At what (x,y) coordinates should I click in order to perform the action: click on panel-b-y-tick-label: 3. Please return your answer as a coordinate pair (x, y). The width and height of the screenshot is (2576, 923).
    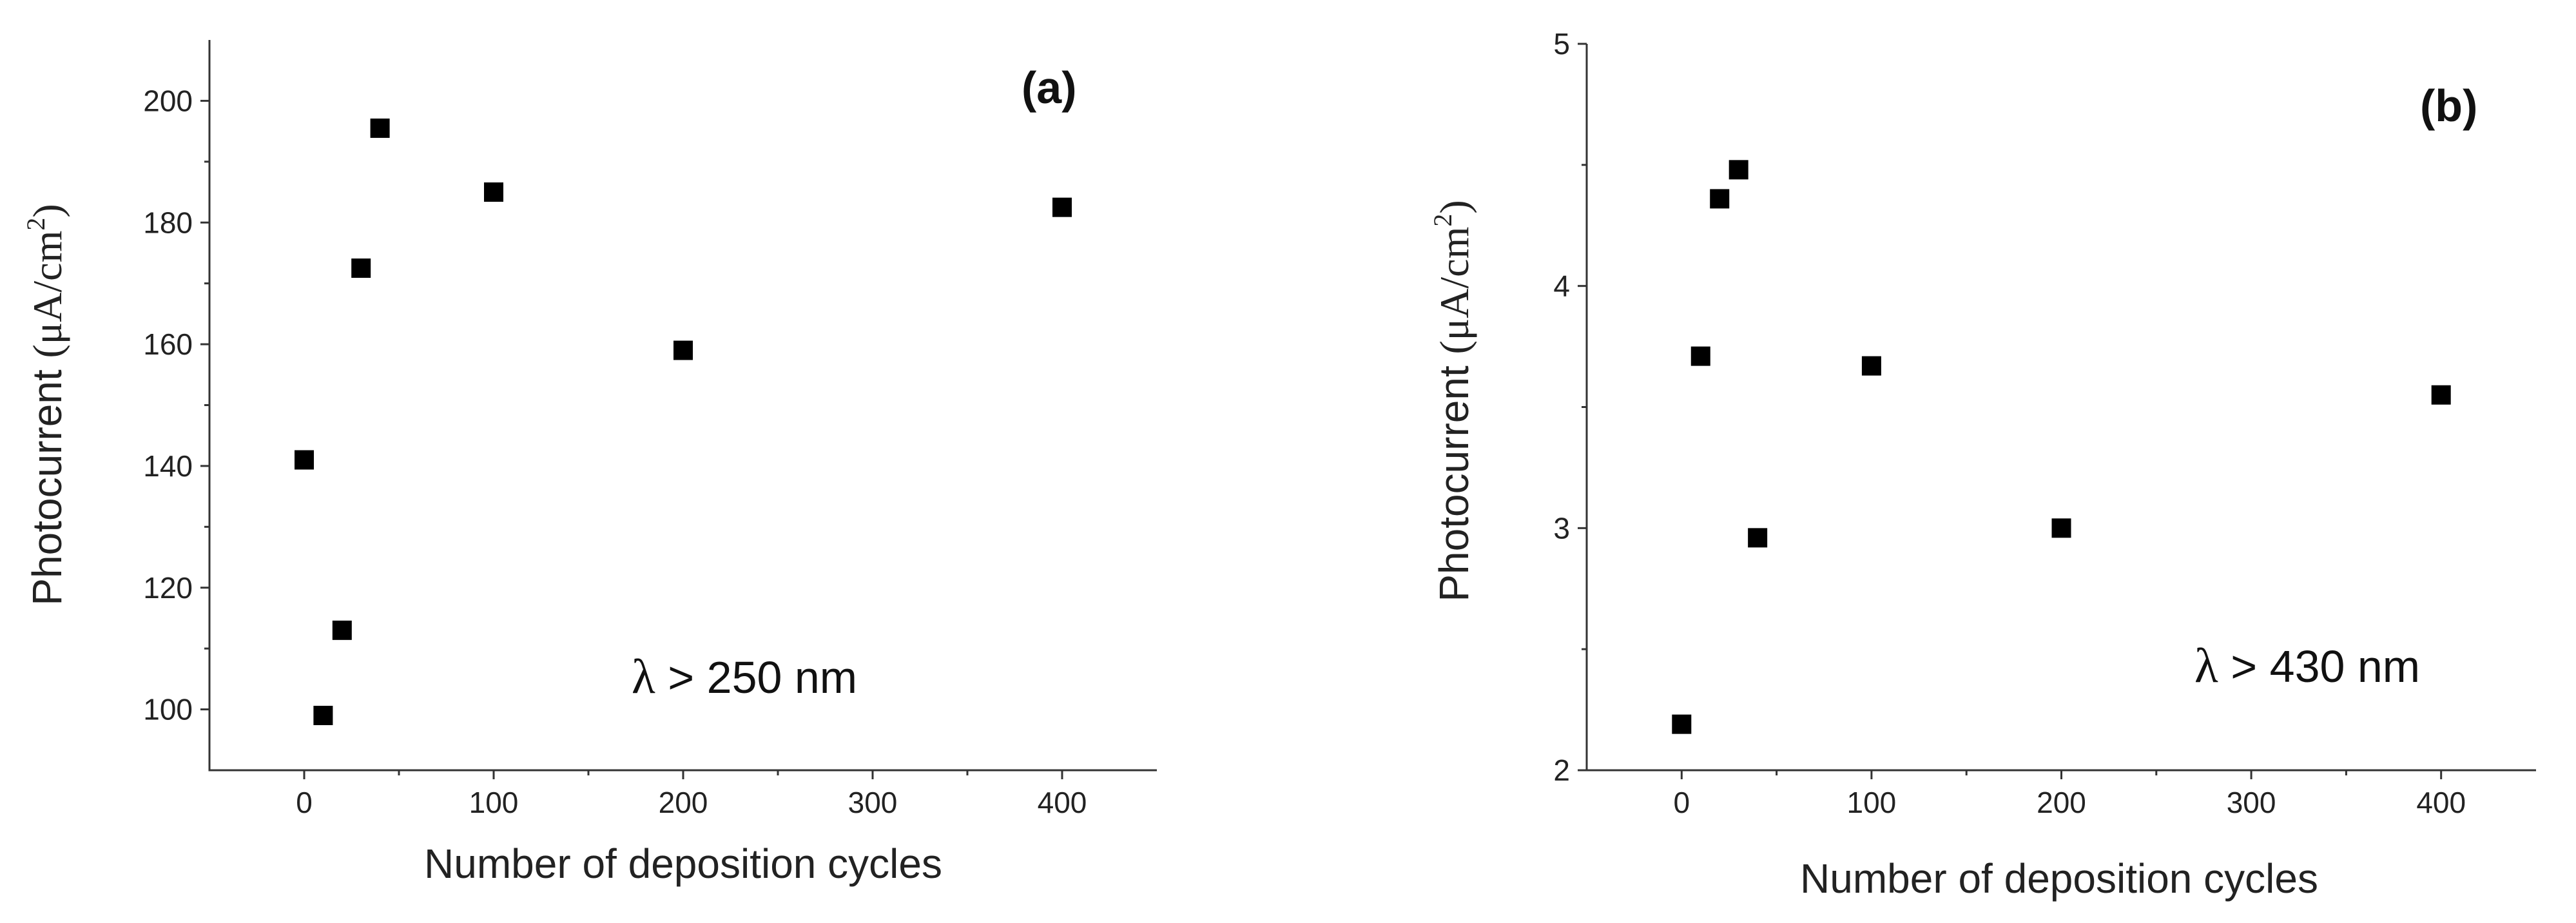
    Looking at the image, I should click on (1561, 528).